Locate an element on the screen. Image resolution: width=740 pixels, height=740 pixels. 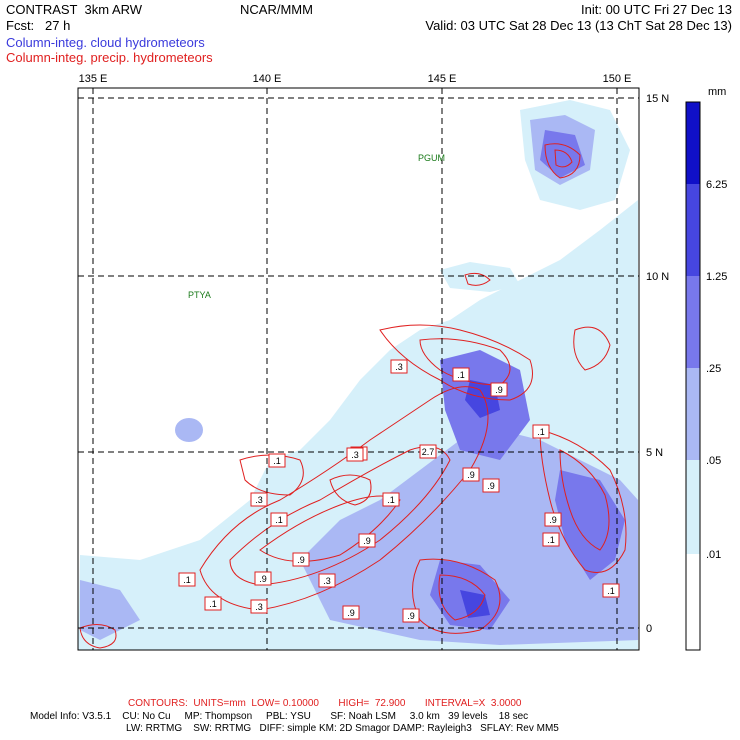
svg-text: 2.7 is located at coordinates (428, 452).